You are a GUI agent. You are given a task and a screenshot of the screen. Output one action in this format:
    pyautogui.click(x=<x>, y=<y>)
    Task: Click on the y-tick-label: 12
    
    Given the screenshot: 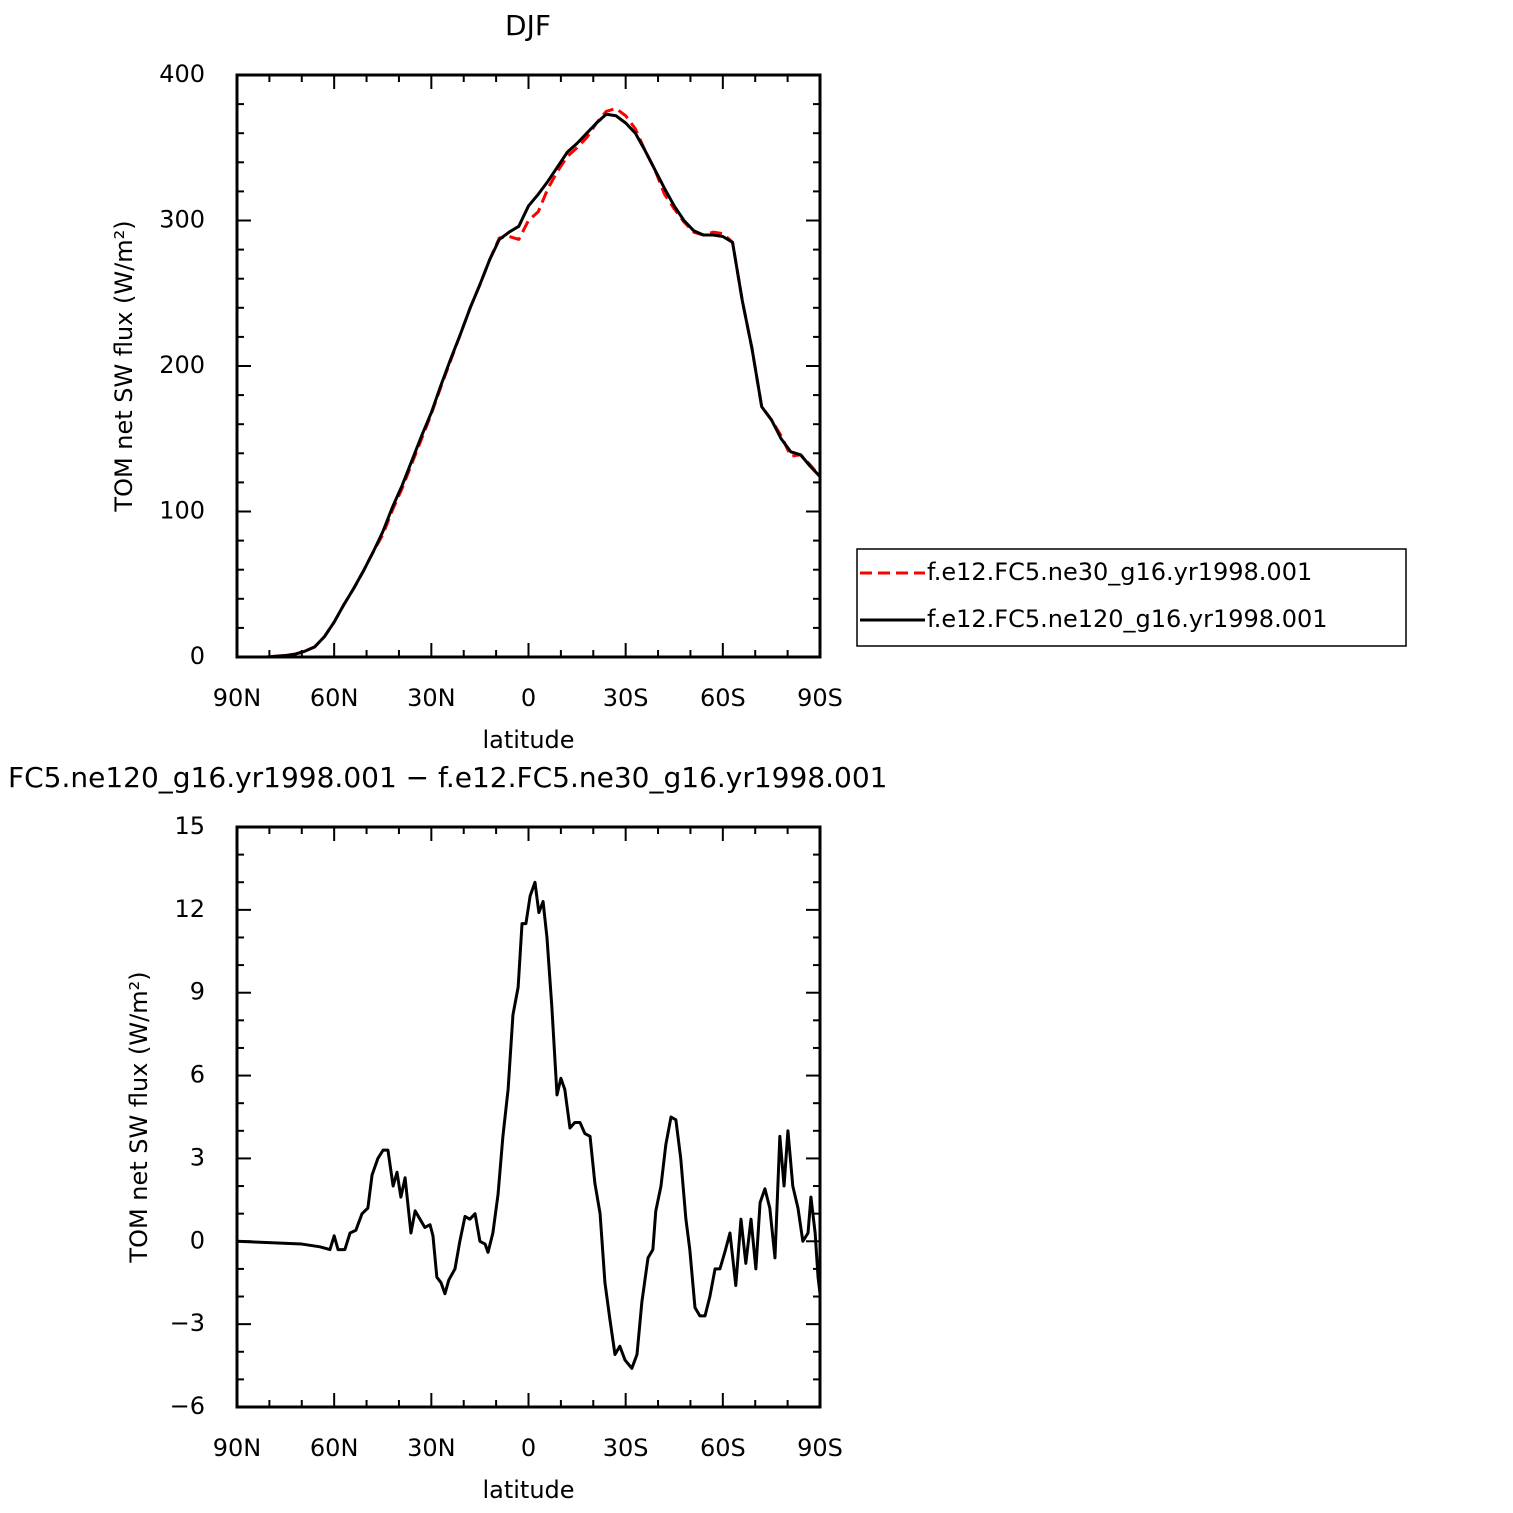 What is the action you would take?
    pyautogui.click(x=189, y=909)
    